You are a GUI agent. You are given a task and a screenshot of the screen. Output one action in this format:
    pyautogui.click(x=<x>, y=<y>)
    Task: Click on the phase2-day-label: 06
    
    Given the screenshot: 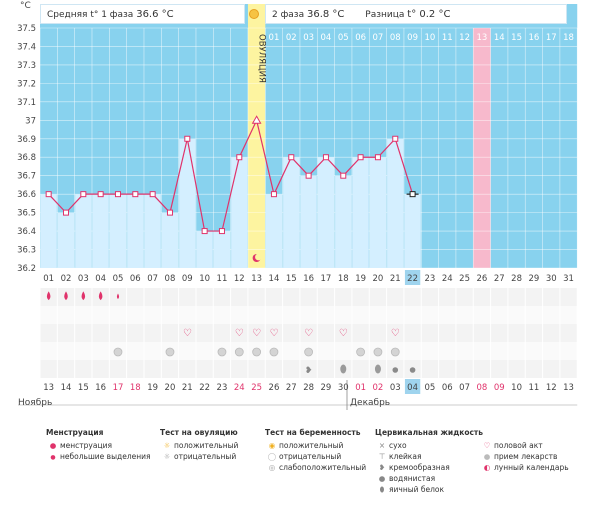 What is the action you would take?
    pyautogui.click(x=360, y=38)
    